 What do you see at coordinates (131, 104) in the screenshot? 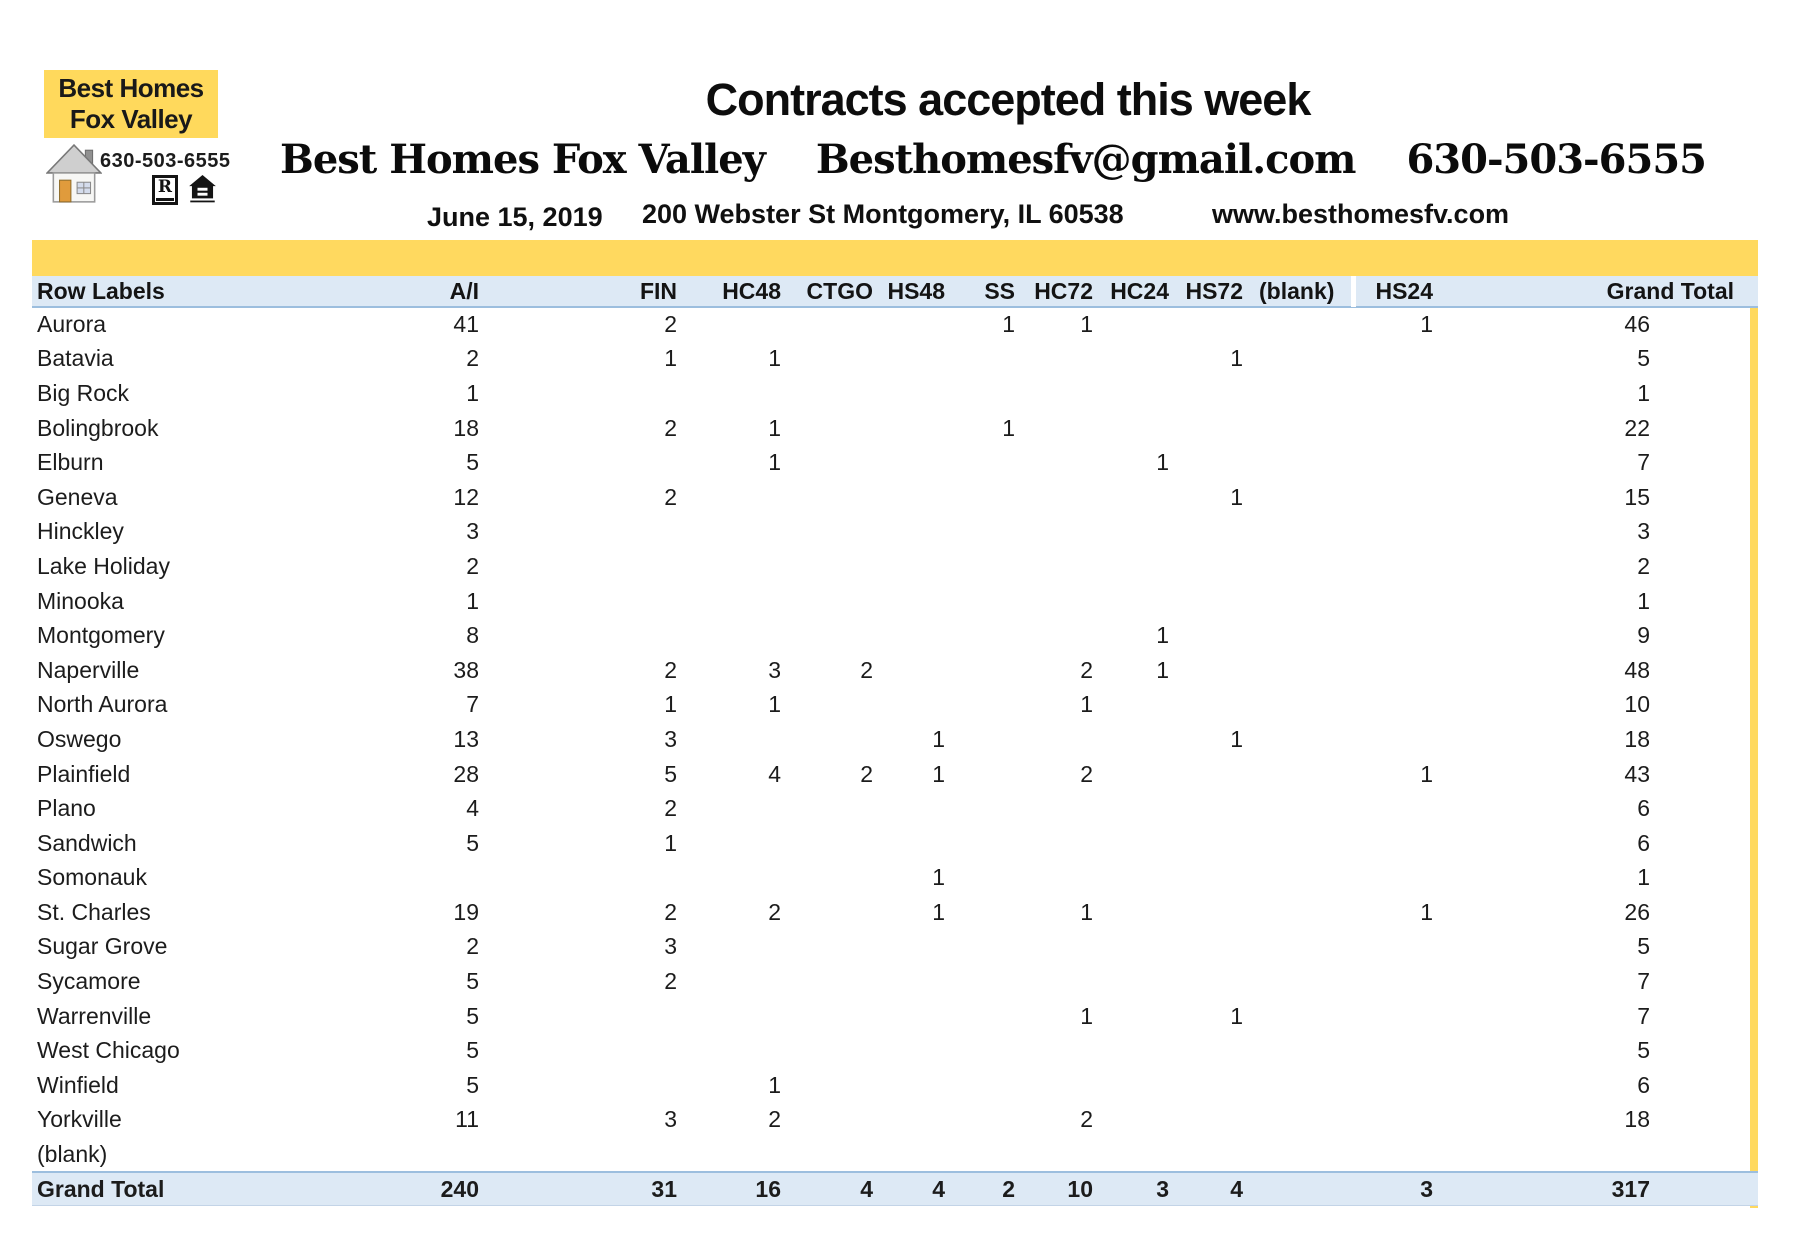
I see `company-logo: Best Homes Fox Valley` at bounding box center [131, 104].